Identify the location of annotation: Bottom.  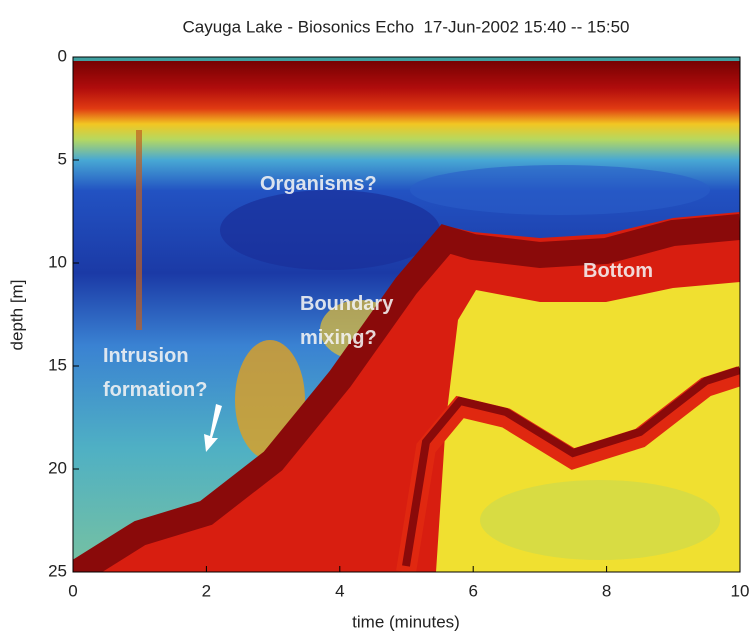
(618, 271).